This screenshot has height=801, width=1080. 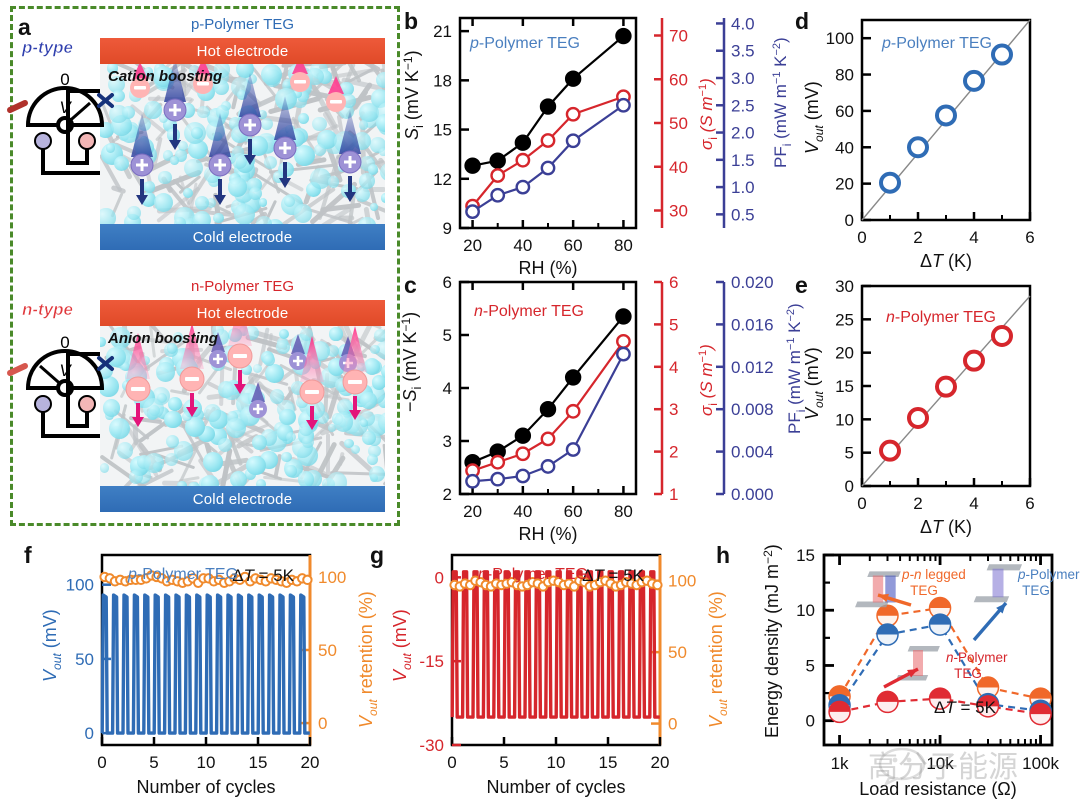 What do you see at coordinates (368, 659) in the screenshot?
I see `svg-text: Vout retention (%)` at bounding box center [368, 659].